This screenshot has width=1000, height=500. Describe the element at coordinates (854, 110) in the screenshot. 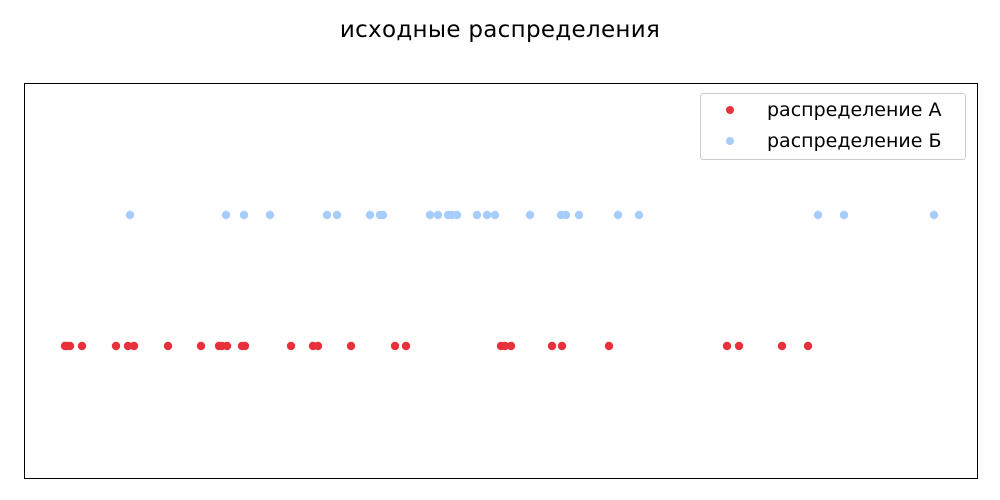

I see `legend-label-a: распределение А` at that location.